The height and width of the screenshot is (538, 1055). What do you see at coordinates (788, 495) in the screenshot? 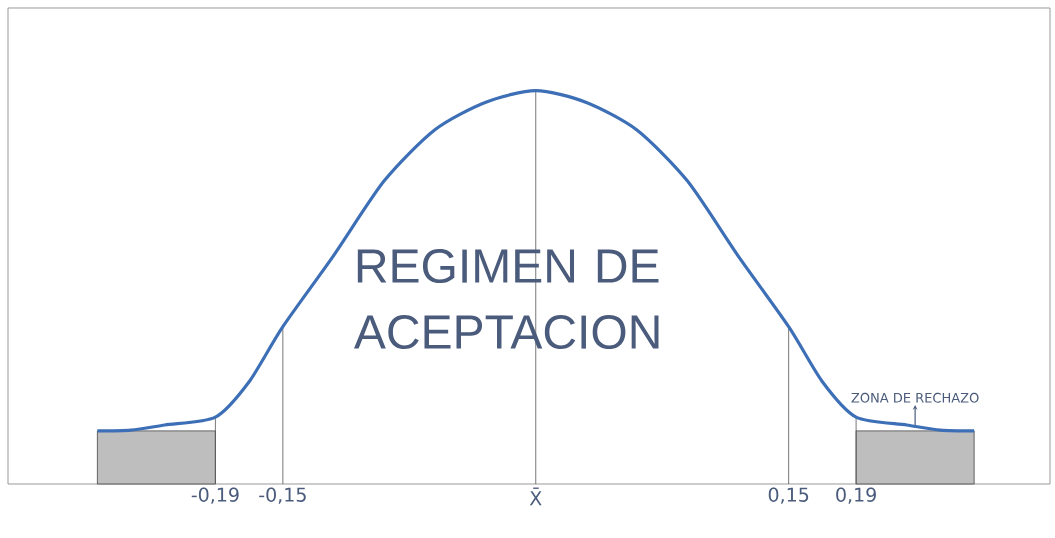
I see `x-tick-label: 0,15` at bounding box center [788, 495].